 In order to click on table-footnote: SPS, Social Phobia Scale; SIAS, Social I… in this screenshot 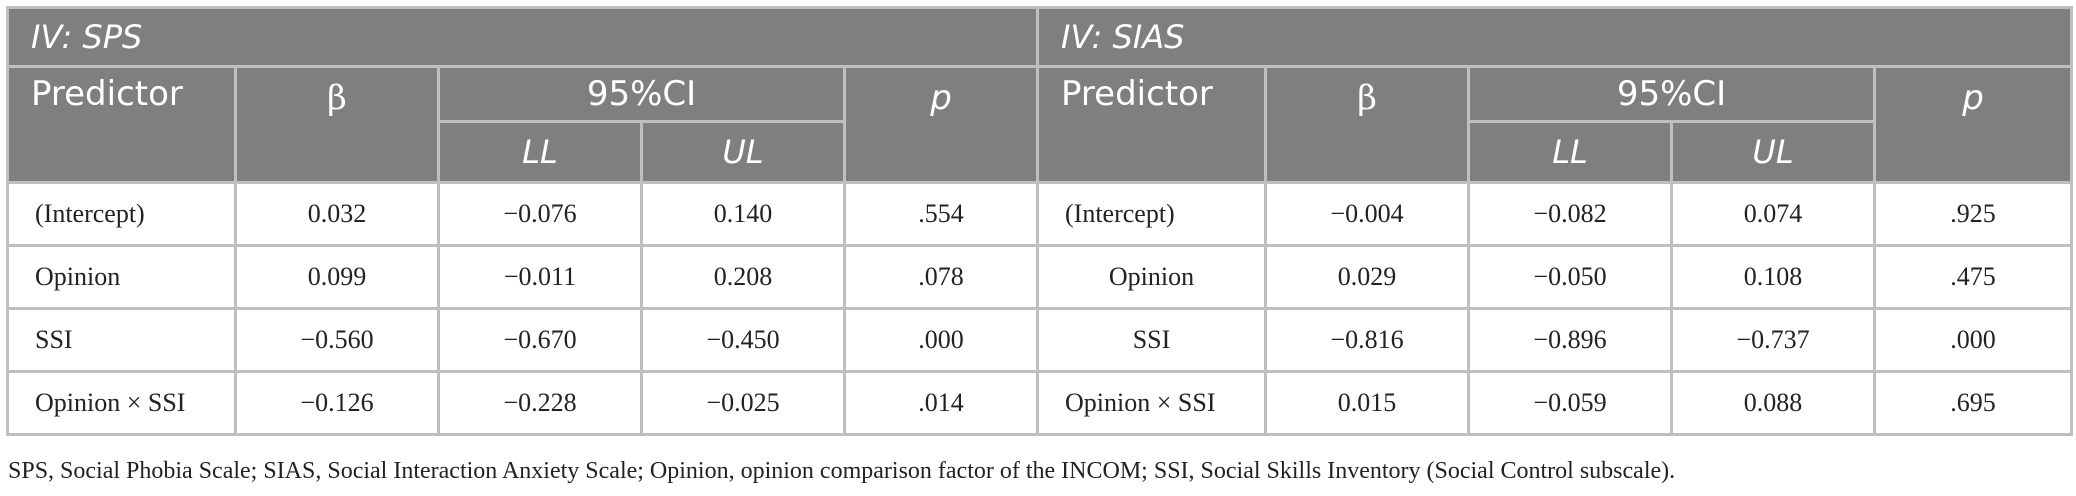, I will do `click(842, 471)`.